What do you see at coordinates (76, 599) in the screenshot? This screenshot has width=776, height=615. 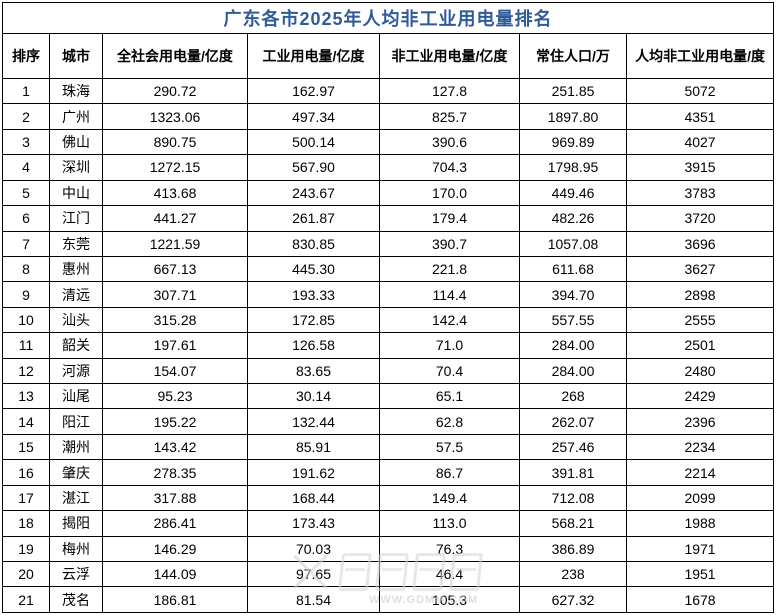 I see `city-cell: 茂名` at bounding box center [76, 599].